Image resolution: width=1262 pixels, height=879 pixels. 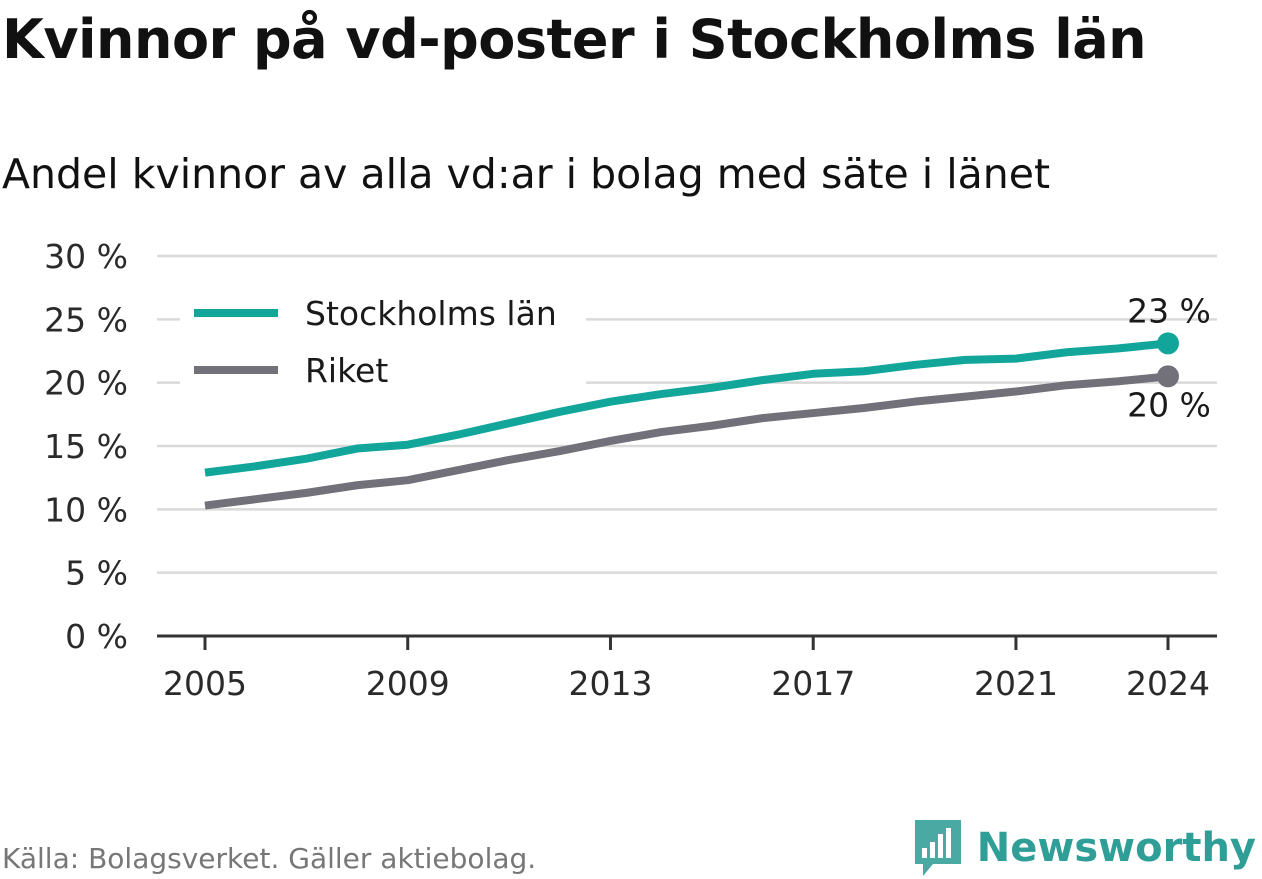 I want to click on x-tick-label: 2009, so click(x=408, y=683).